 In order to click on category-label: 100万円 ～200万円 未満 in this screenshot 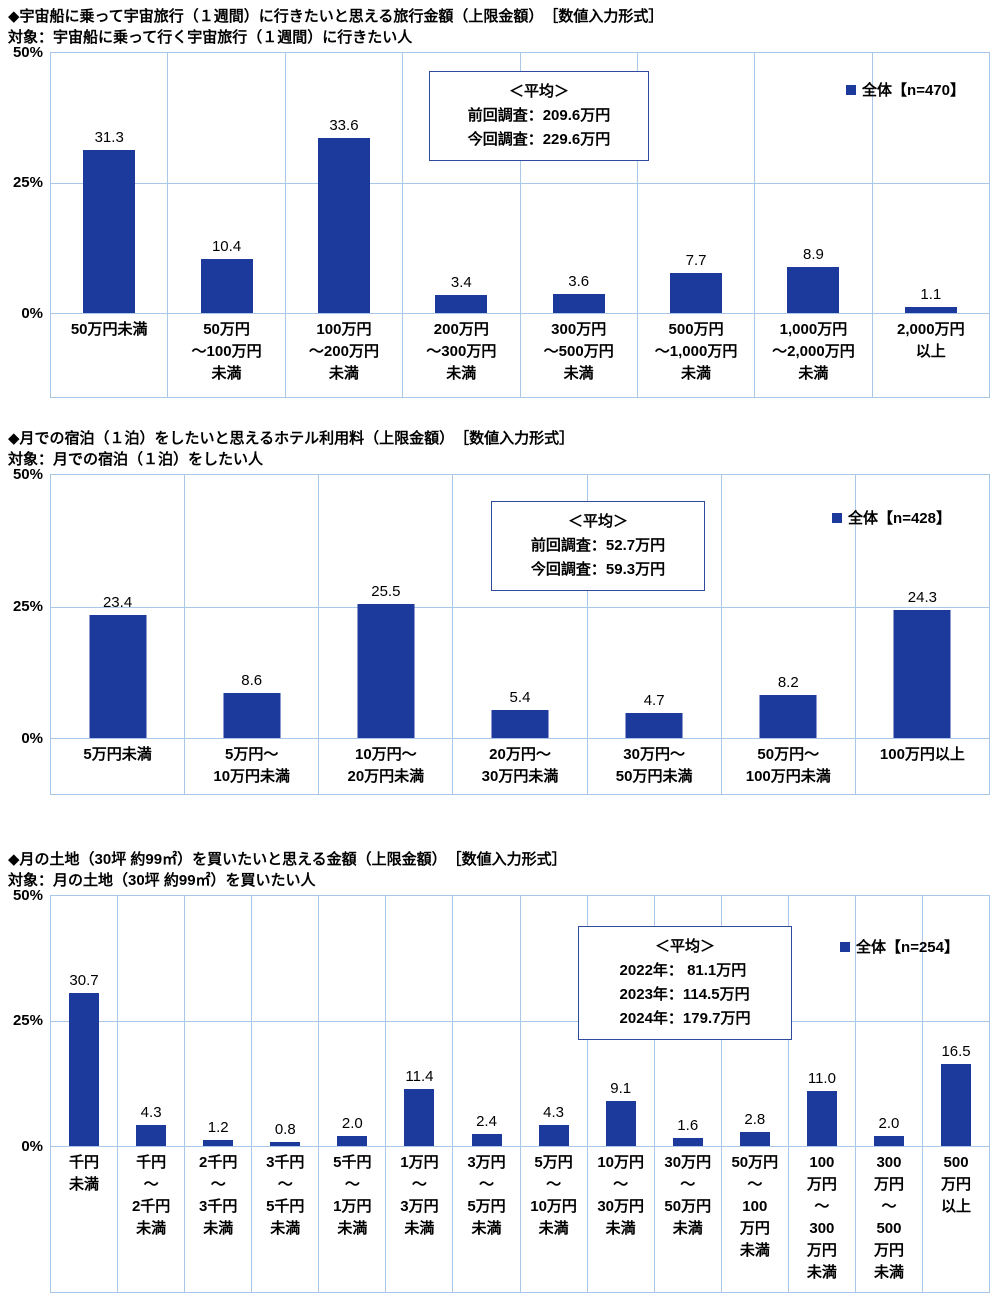, I will do `click(345, 355)`.